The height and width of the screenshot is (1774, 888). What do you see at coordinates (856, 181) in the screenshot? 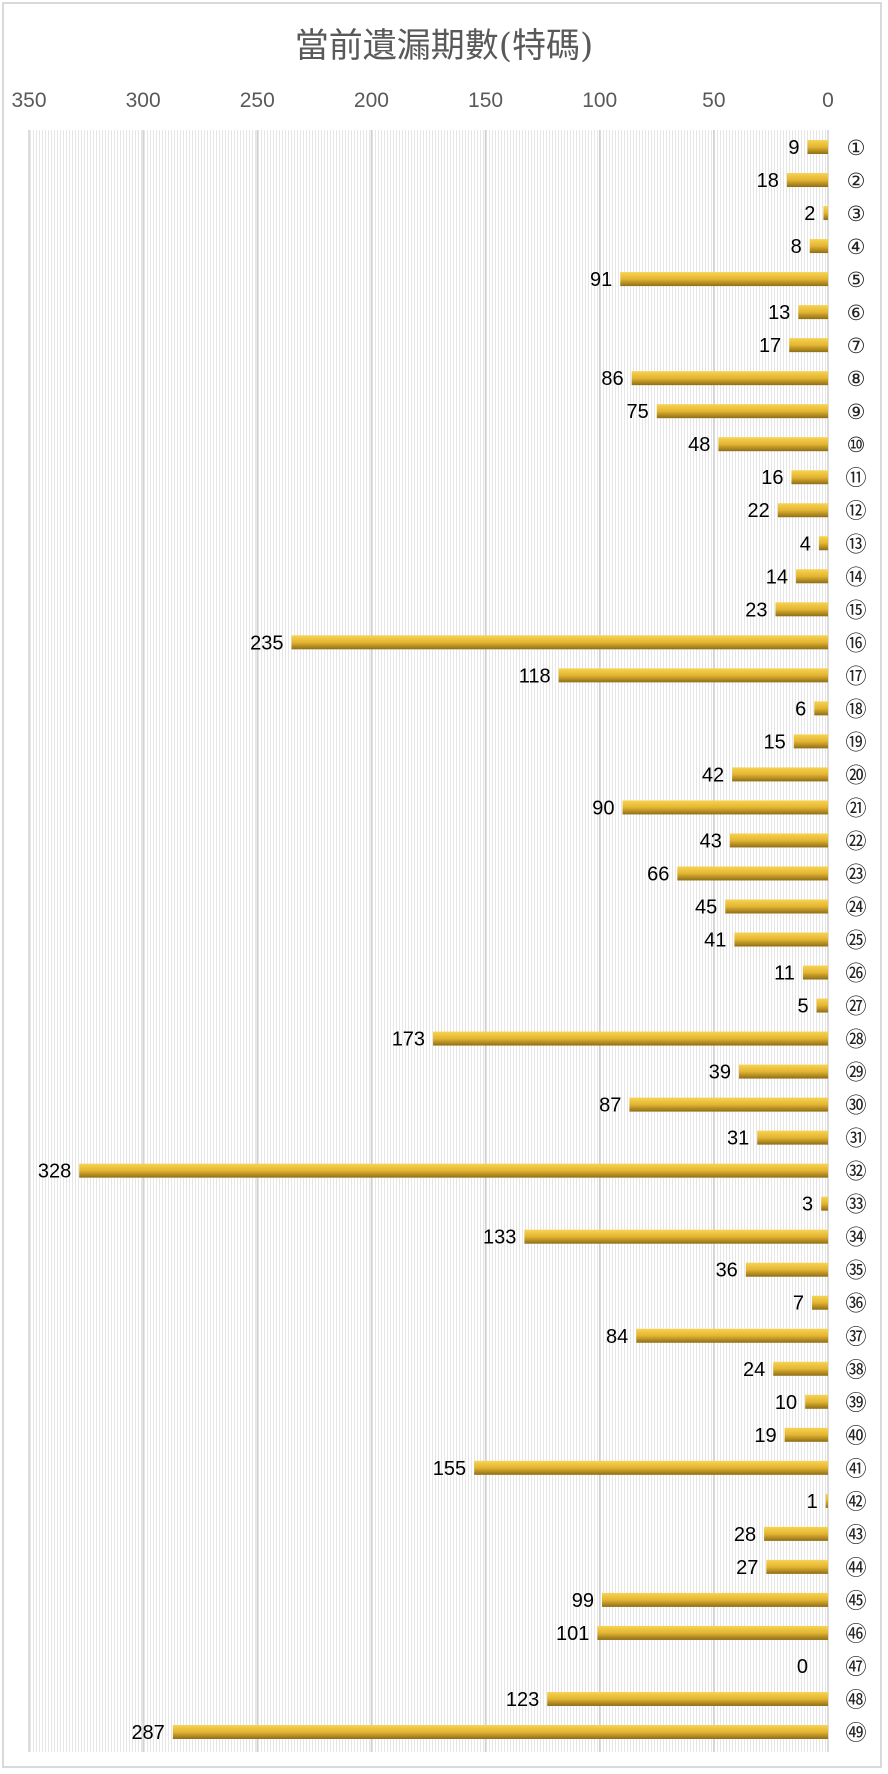
I see `category-label: ②` at bounding box center [856, 181].